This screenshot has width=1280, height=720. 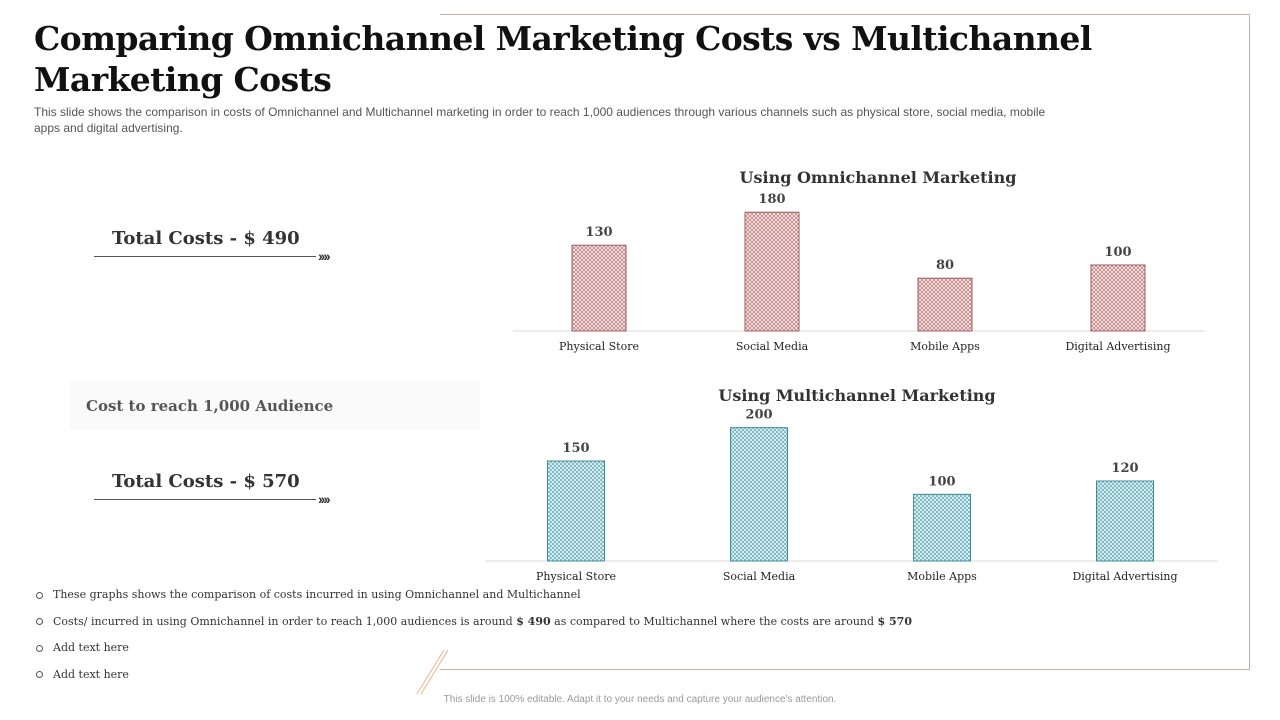 What do you see at coordinates (1124, 468) in the screenshot?
I see `multi-value-label-3: 120` at bounding box center [1124, 468].